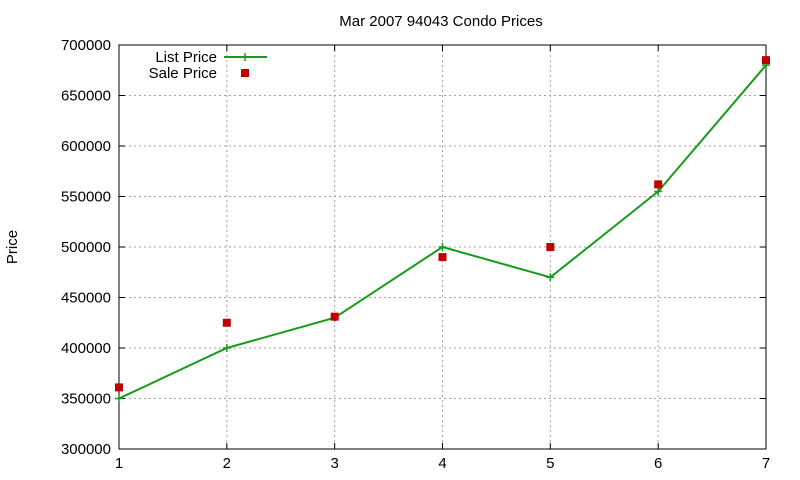 The width and height of the screenshot is (800, 480). What do you see at coordinates (186, 57) in the screenshot?
I see `legend-label-0: List Price` at bounding box center [186, 57].